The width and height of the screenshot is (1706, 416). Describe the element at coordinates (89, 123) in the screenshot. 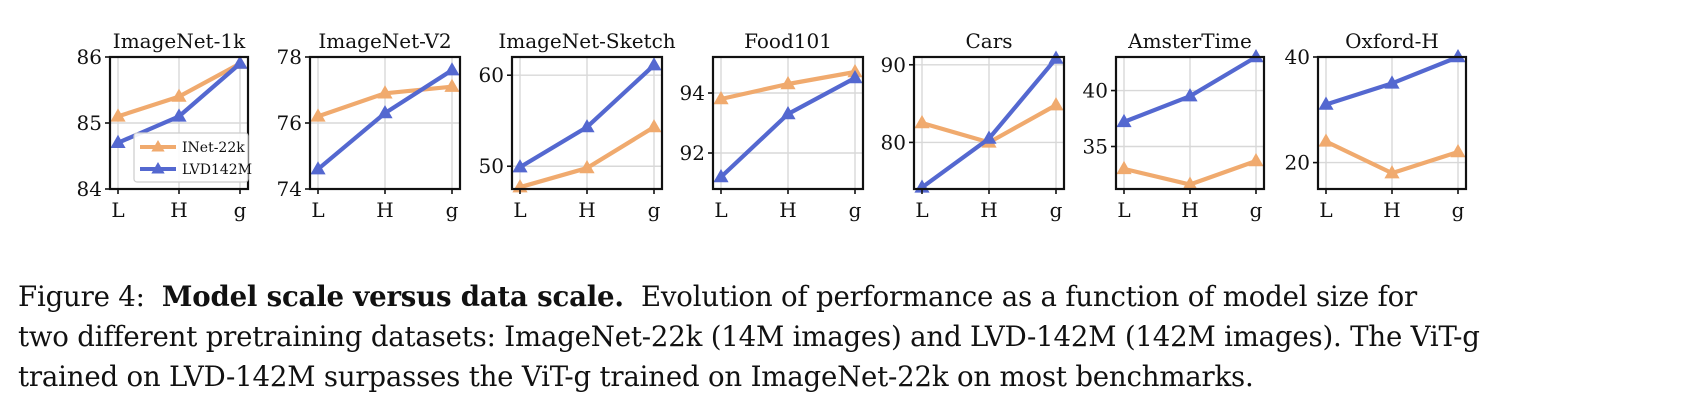

I see `y-tick-label: 85` at that location.